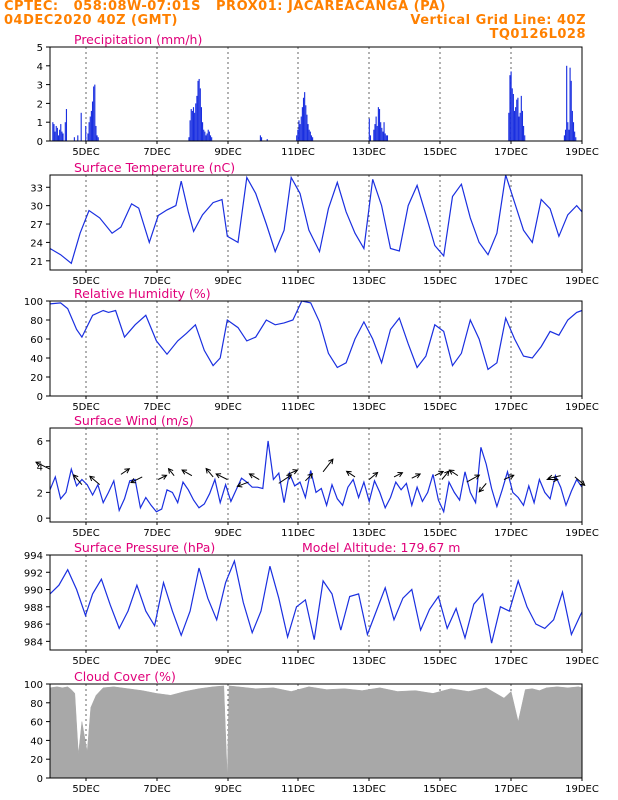  Describe the element at coordinates (85, 533) in the screenshot. I see `wind-xtick-label: 5DEC` at that location.